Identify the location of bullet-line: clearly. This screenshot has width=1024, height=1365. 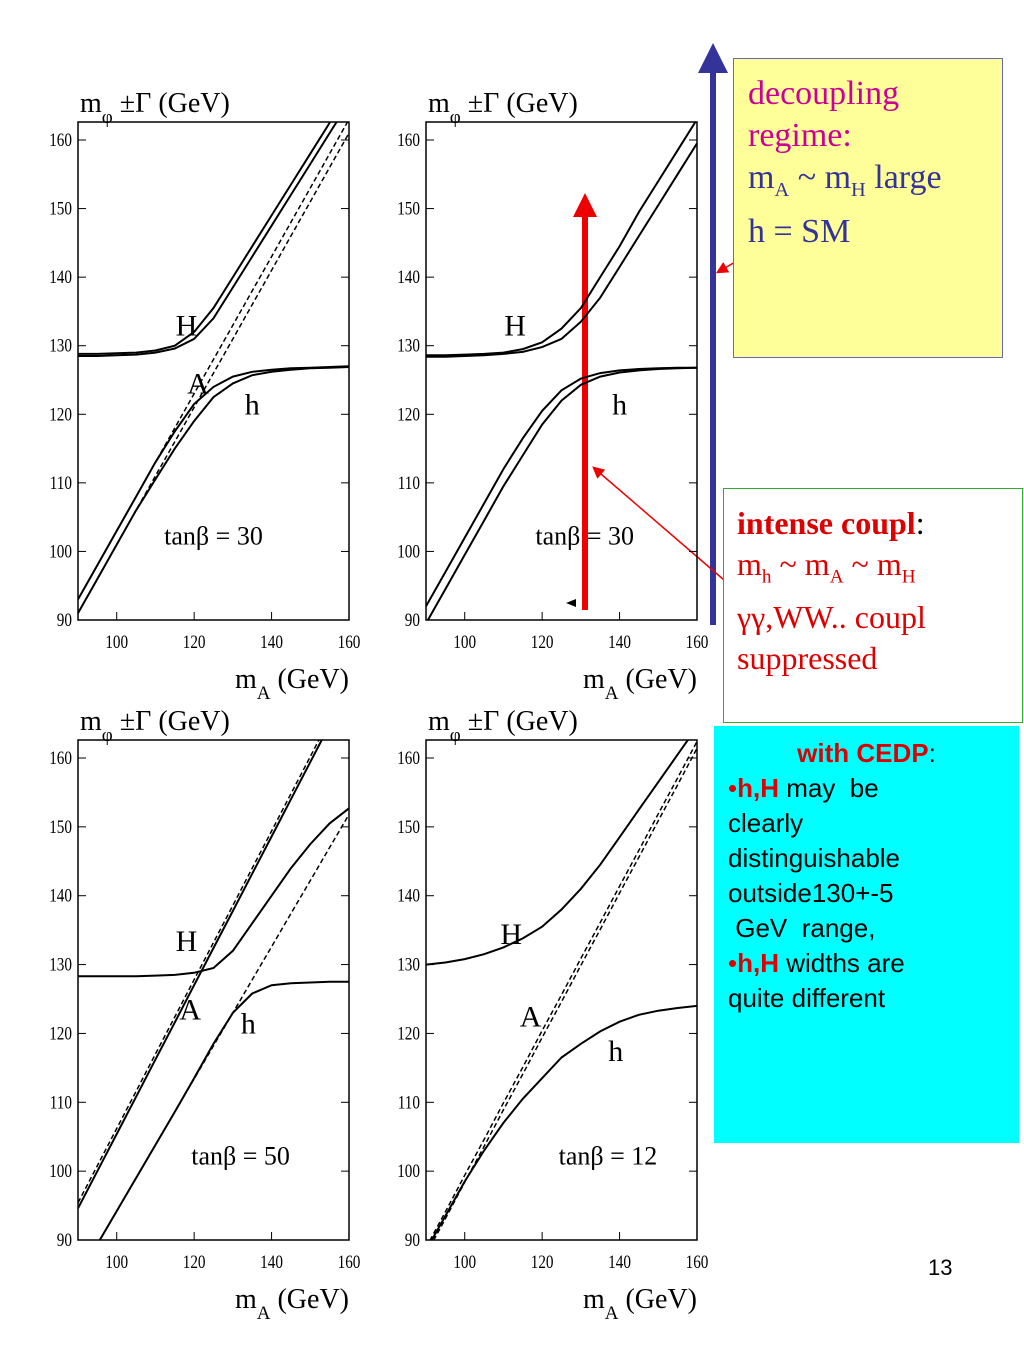
(873, 823).